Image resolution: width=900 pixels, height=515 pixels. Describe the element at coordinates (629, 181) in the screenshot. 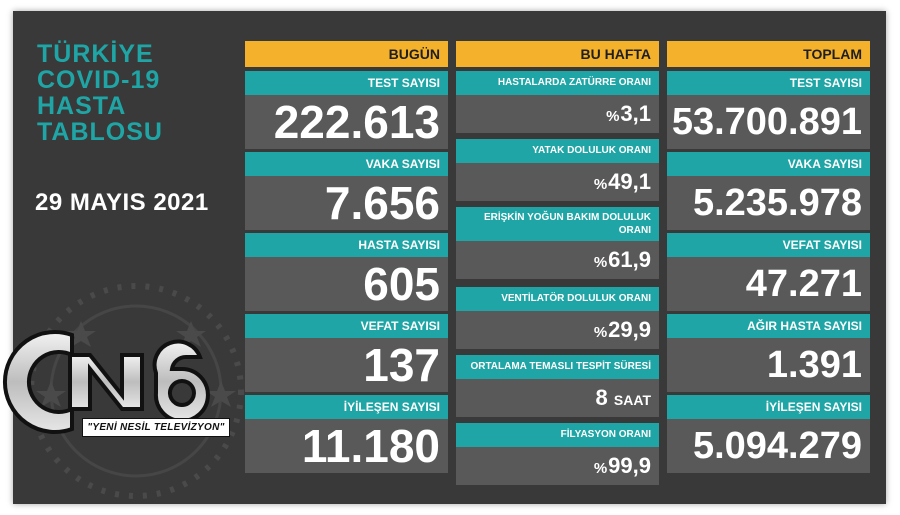

I see `value-number: 49,1` at that location.